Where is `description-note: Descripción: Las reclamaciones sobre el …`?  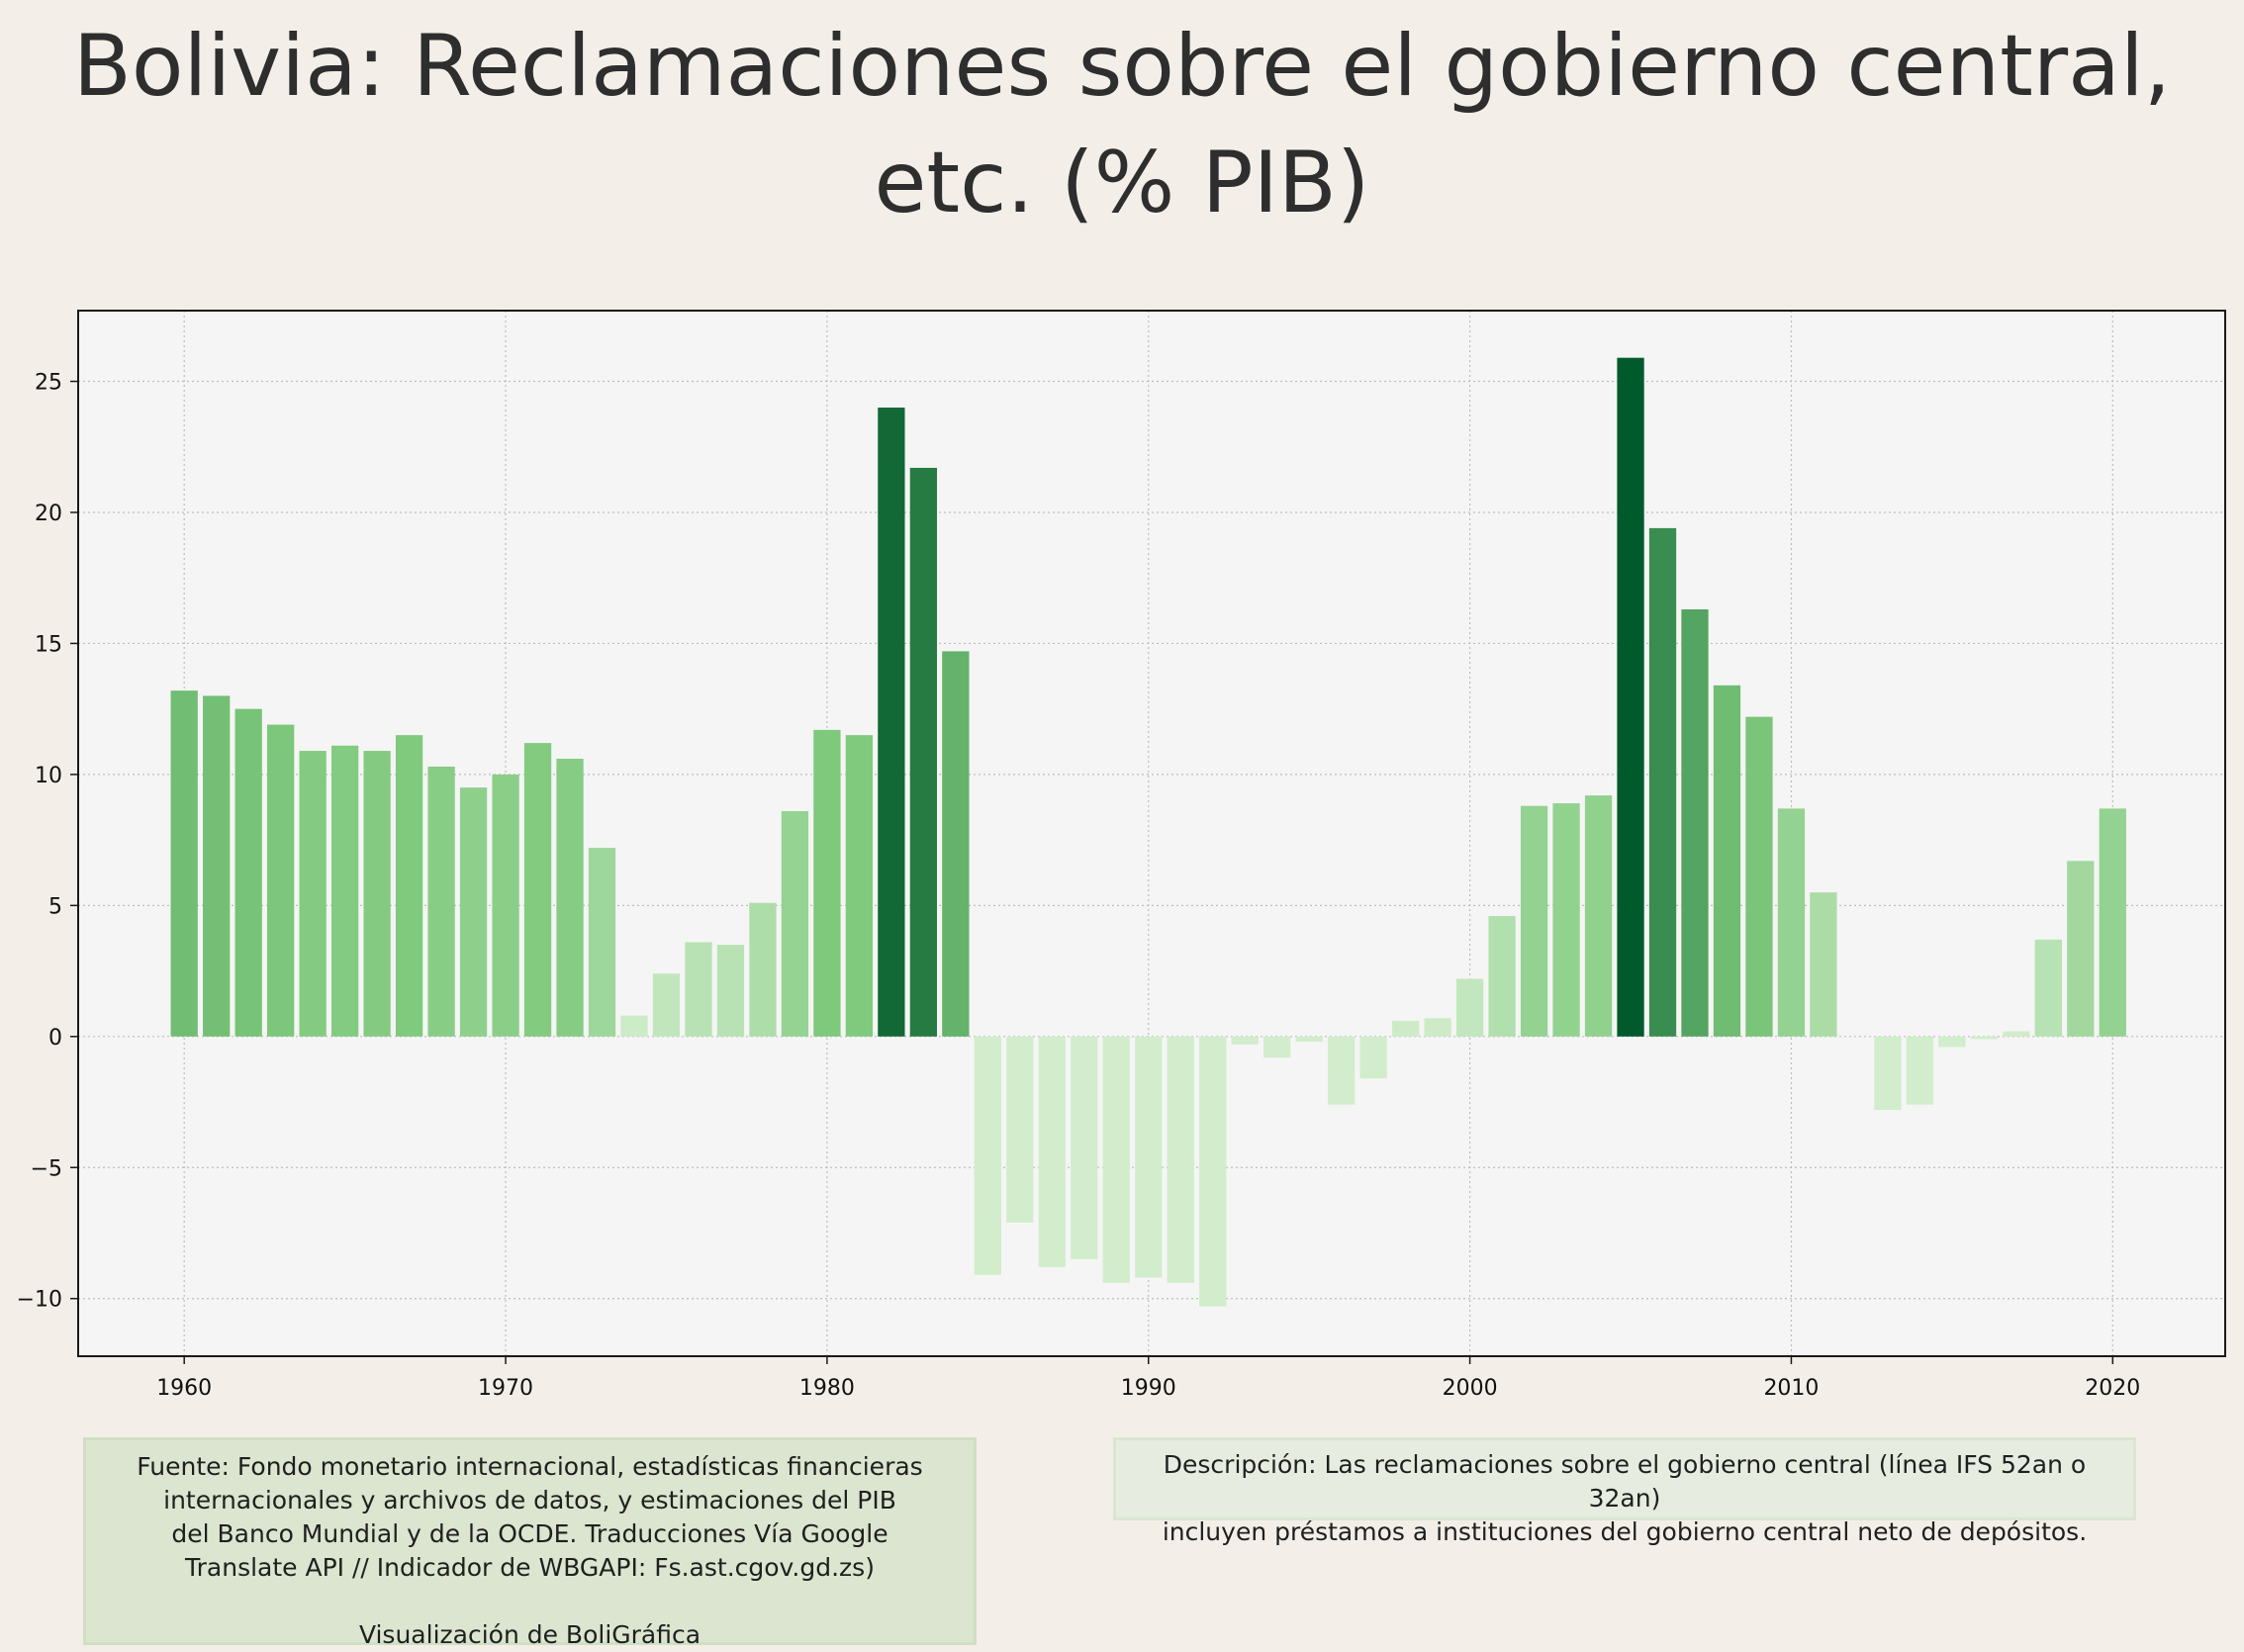
description-note: Descripción: Las reclamaciones sobre el … is located at coordinates (1625, 1492).